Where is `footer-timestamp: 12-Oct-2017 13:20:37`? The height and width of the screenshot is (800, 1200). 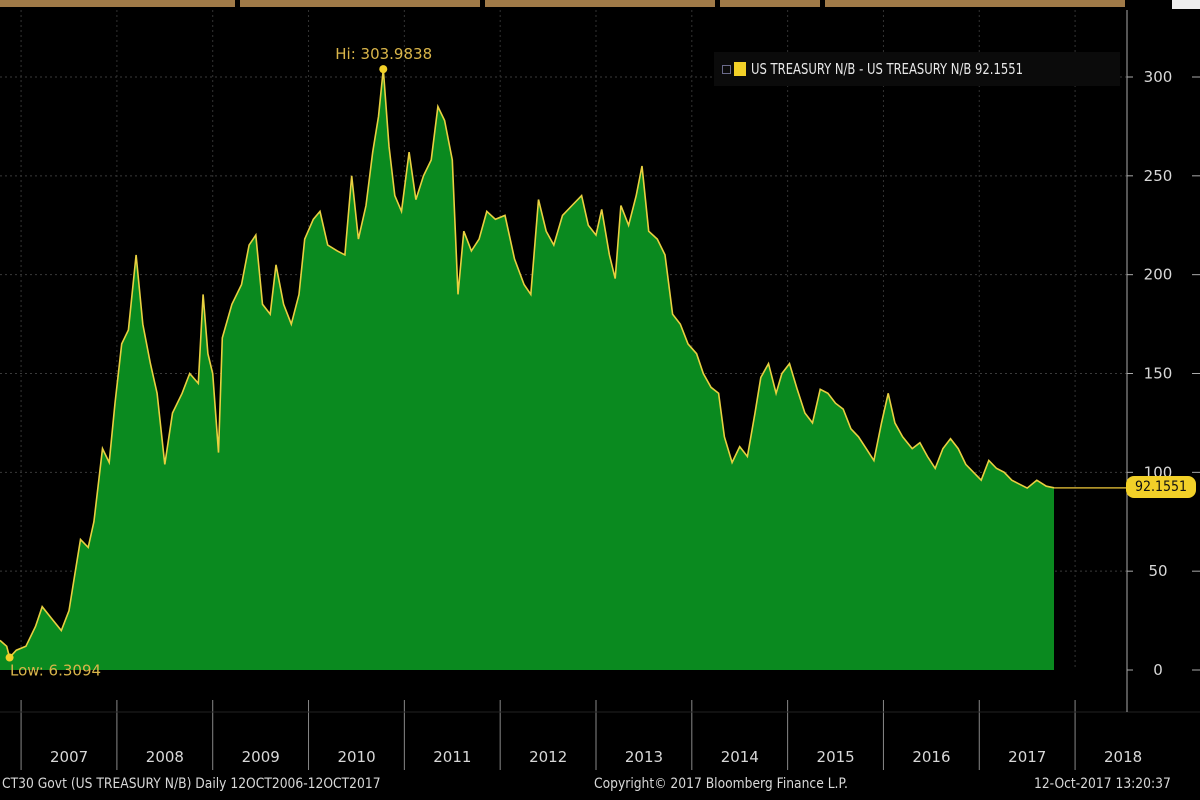 footer-timestamp: 12-Oct-2017 13:20:37 is located at coordinates (1102, 784).